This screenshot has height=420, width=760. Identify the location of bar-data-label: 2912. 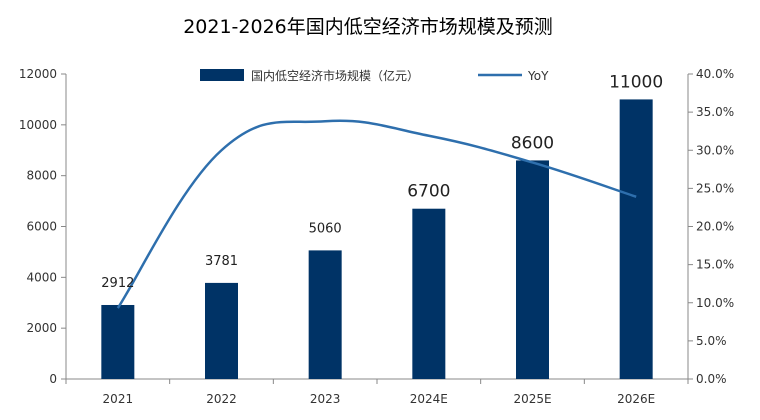
(117, 283).